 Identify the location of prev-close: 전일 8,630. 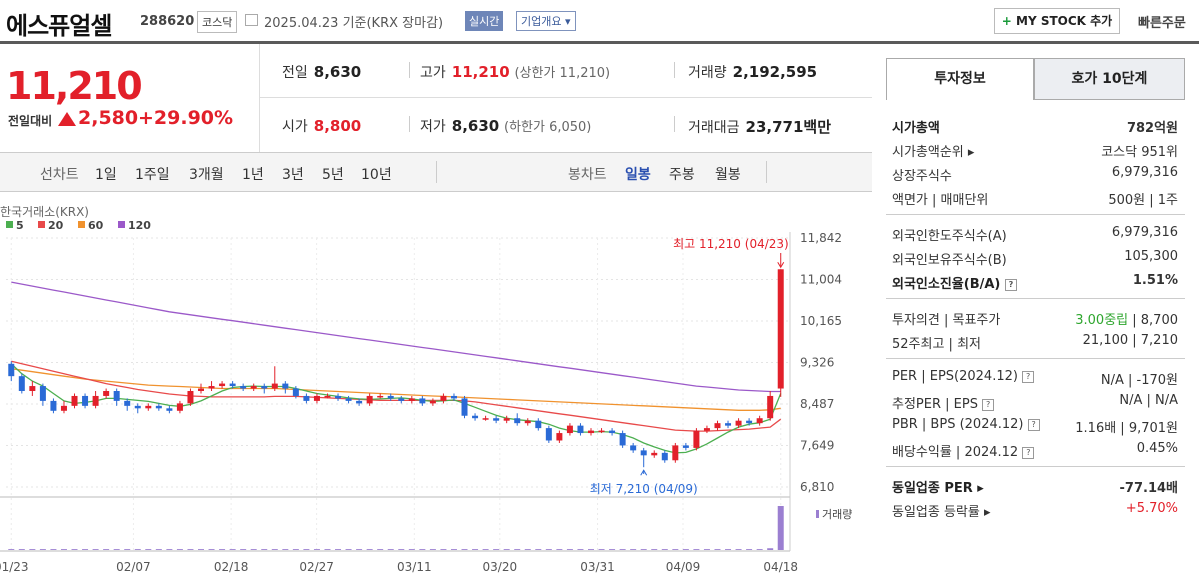
(322, 72).